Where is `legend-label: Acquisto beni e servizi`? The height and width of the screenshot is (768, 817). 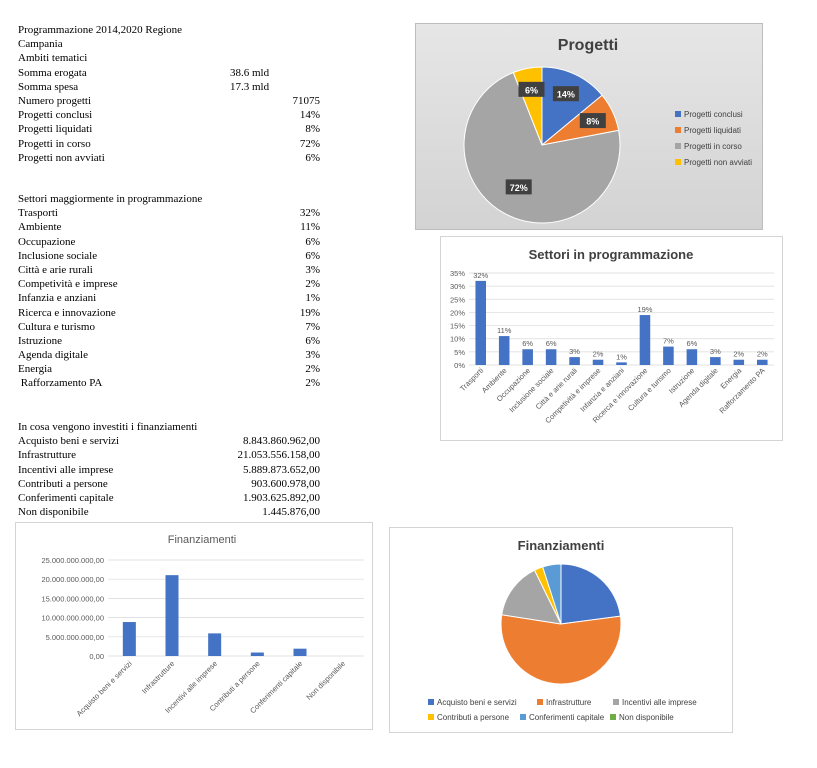 legend-label: Acquisto beni e servizi is located at coordinates (477, 702).